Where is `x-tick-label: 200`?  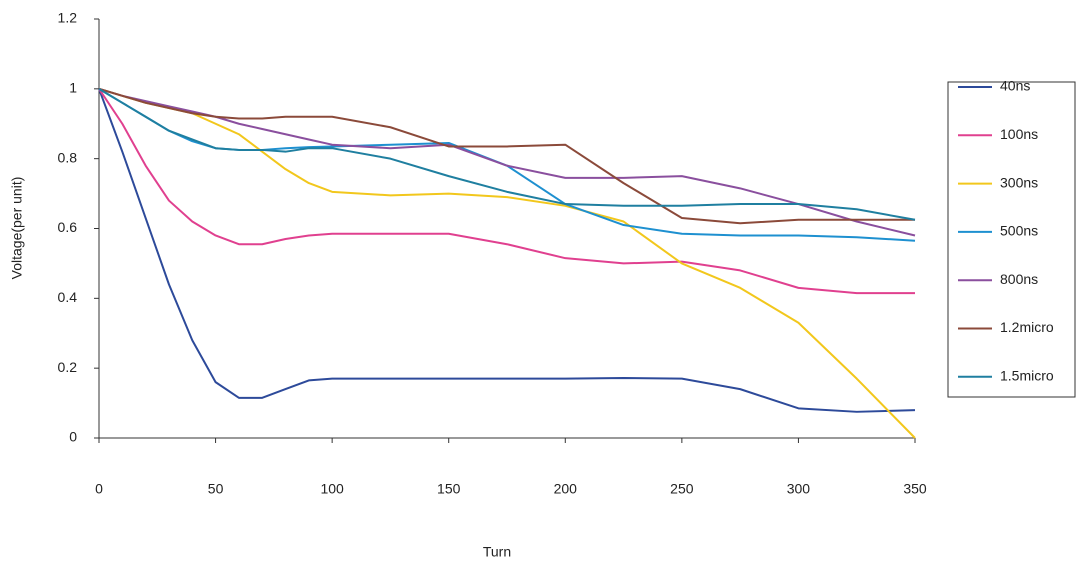 x-tick-label: 200 is located at coordinates (566, 489).